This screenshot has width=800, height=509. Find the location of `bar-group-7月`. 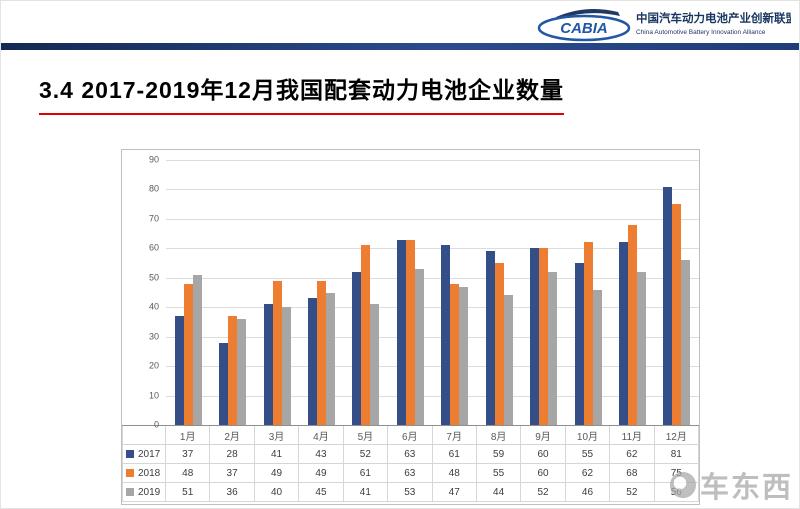

bar-group-7月 is located at coordinates (455, 292).